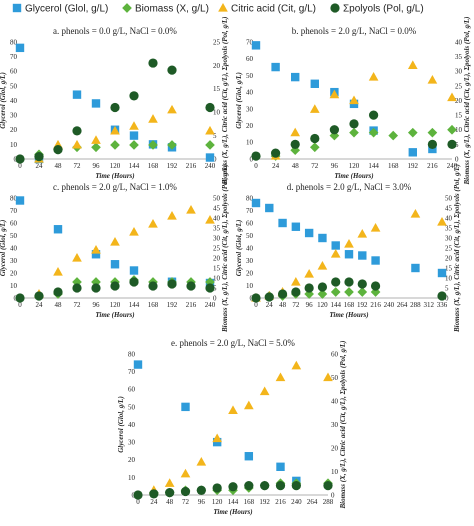  Describe the element at coordinates (415, 305) in the screenshot. I see `x-tick-label: 288` at that location.